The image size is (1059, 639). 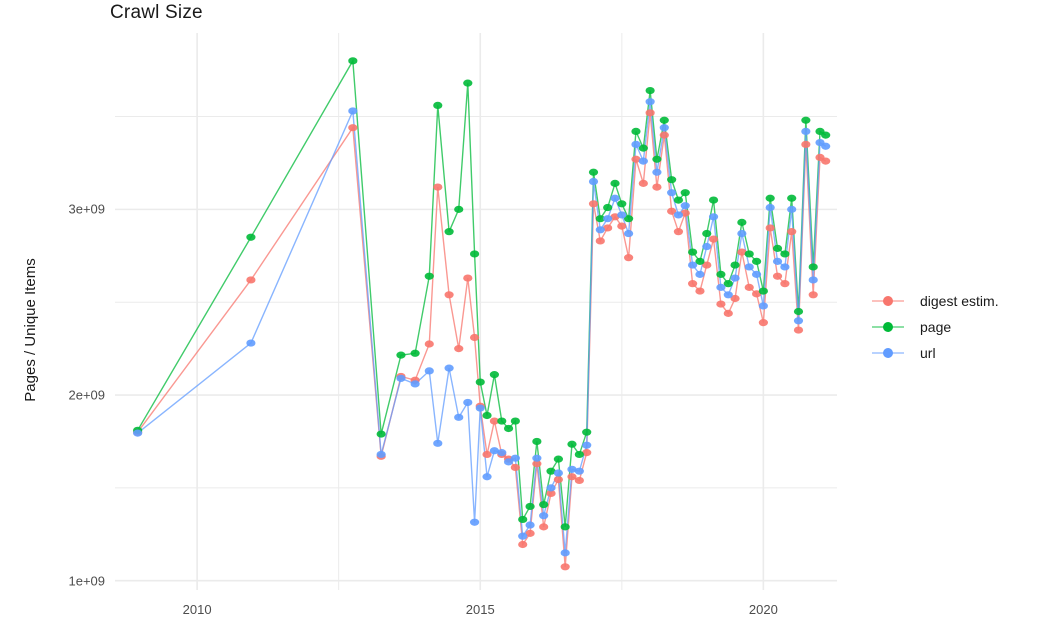 I want to click on legend-label: url, so click(x=928, y=353).